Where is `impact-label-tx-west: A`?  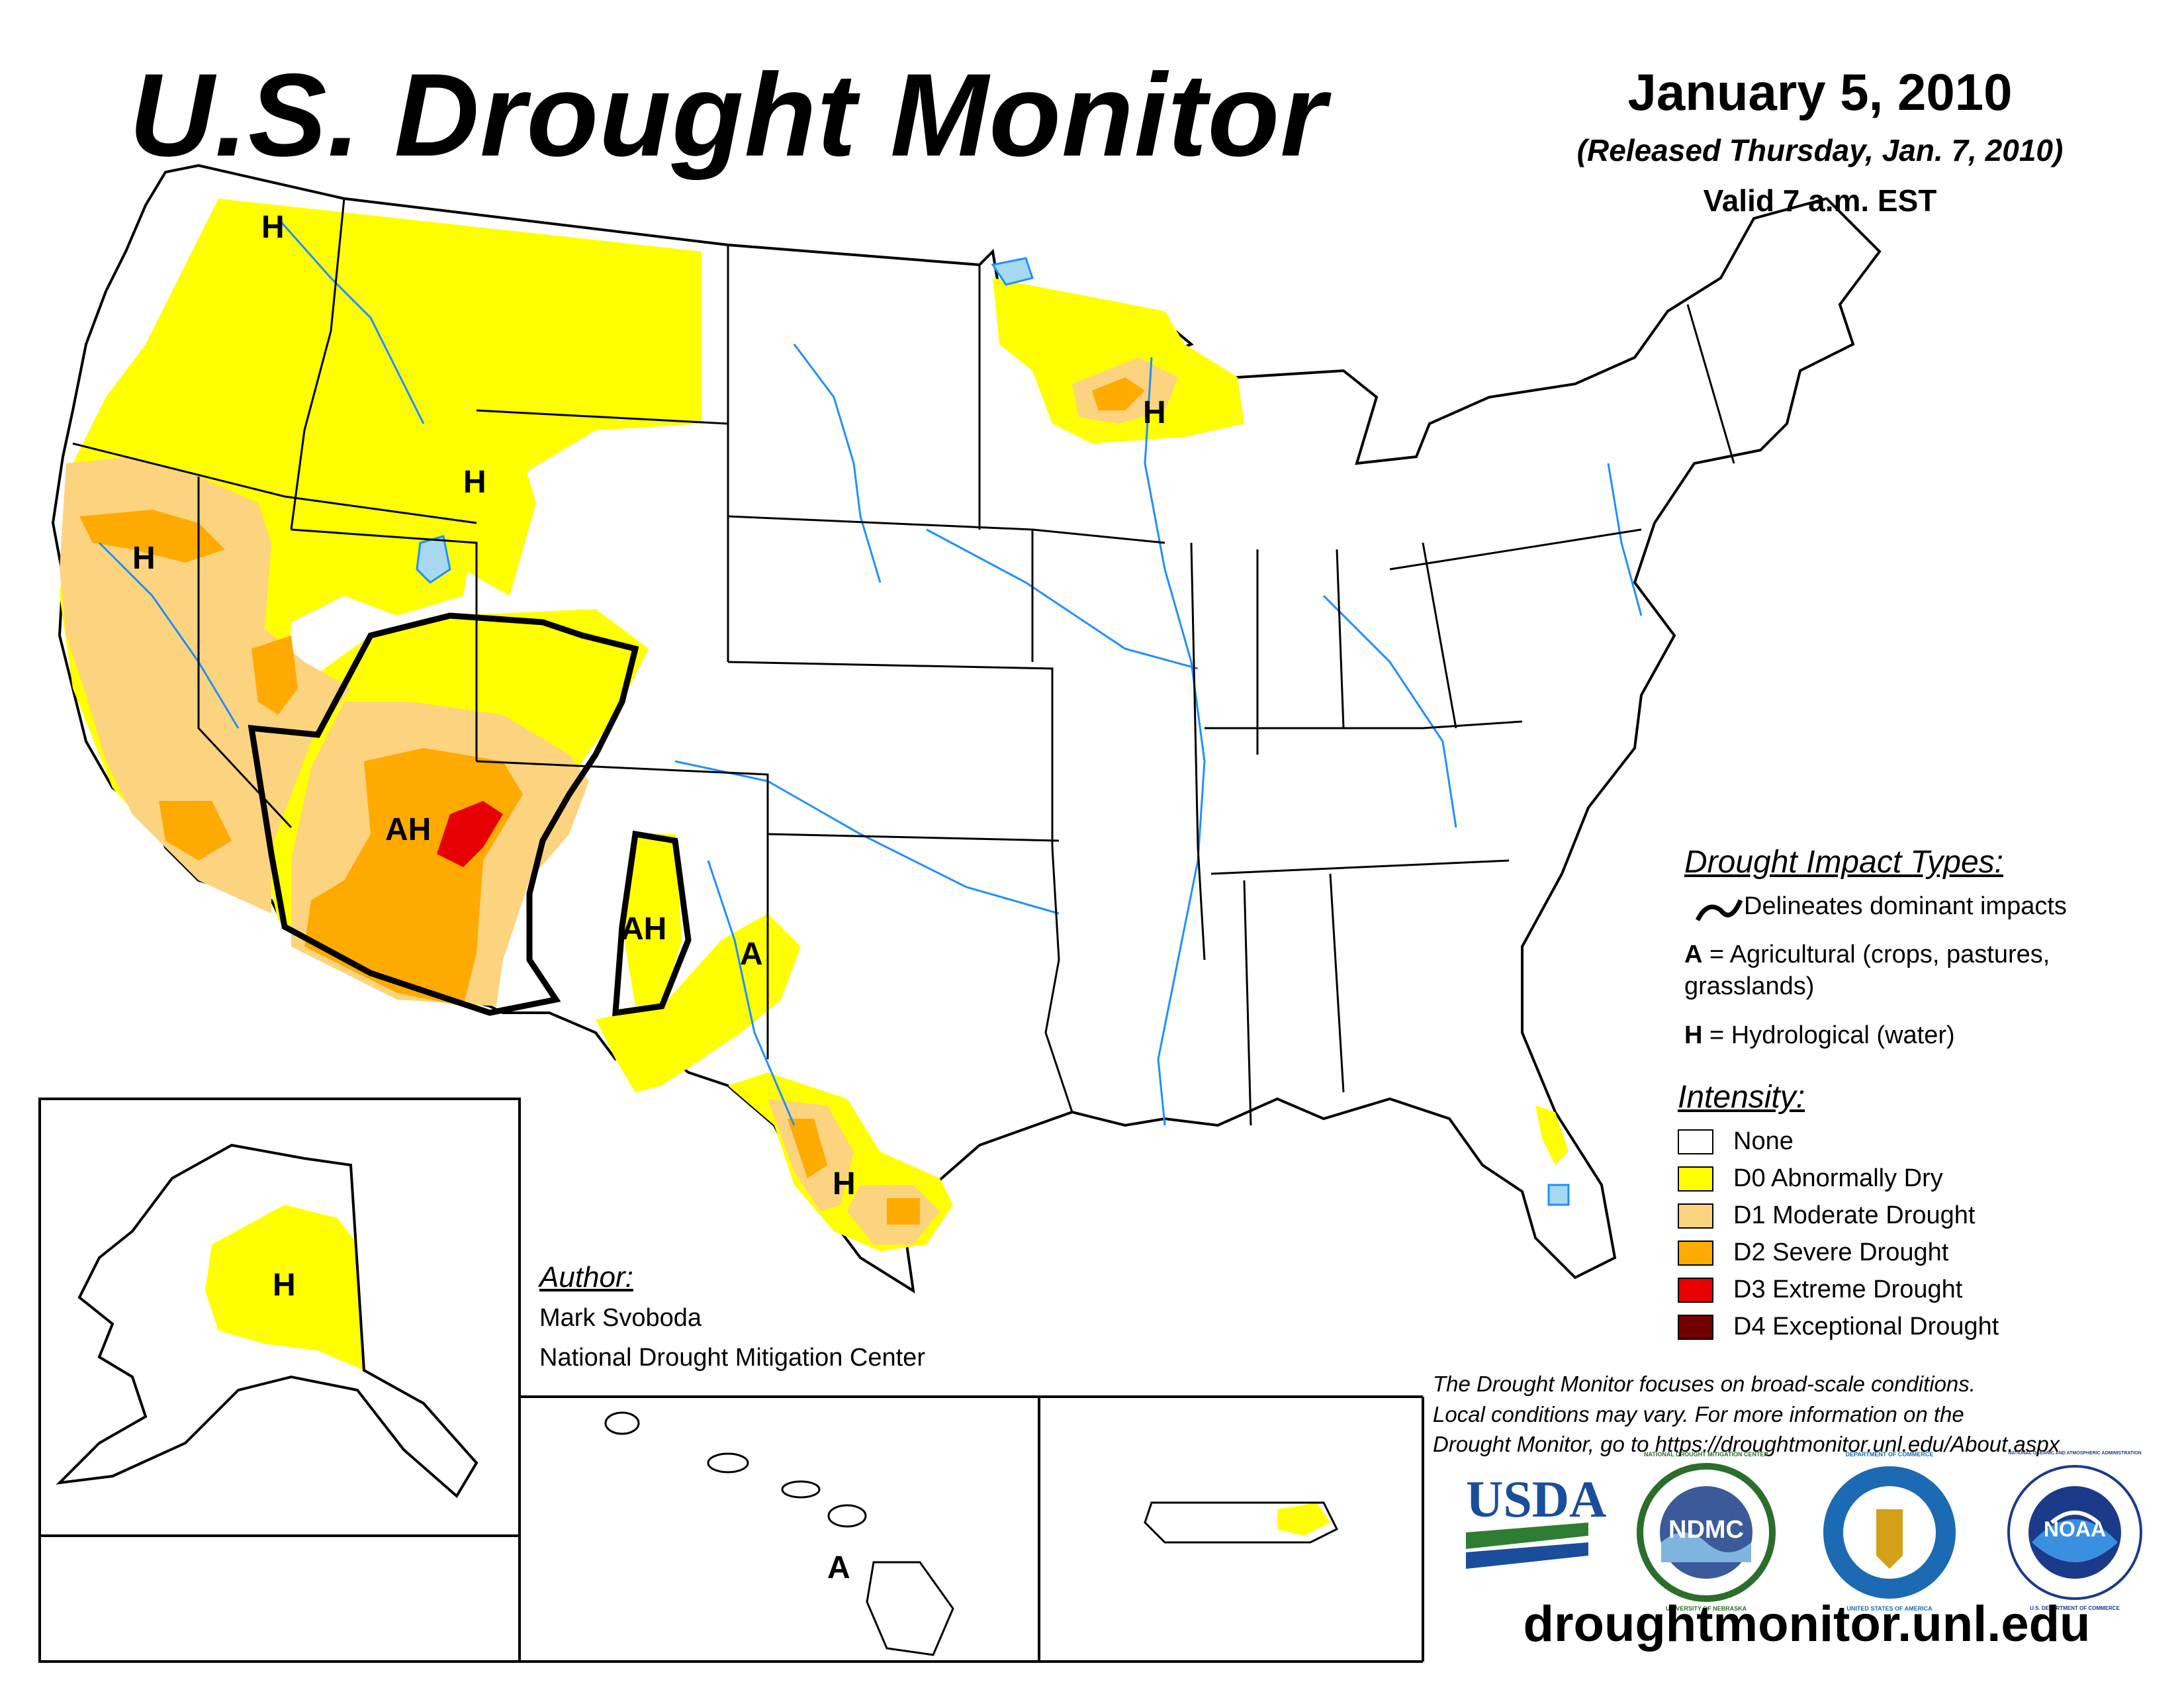 impact-label-tx-west: A is located at coordinates (751, 954).